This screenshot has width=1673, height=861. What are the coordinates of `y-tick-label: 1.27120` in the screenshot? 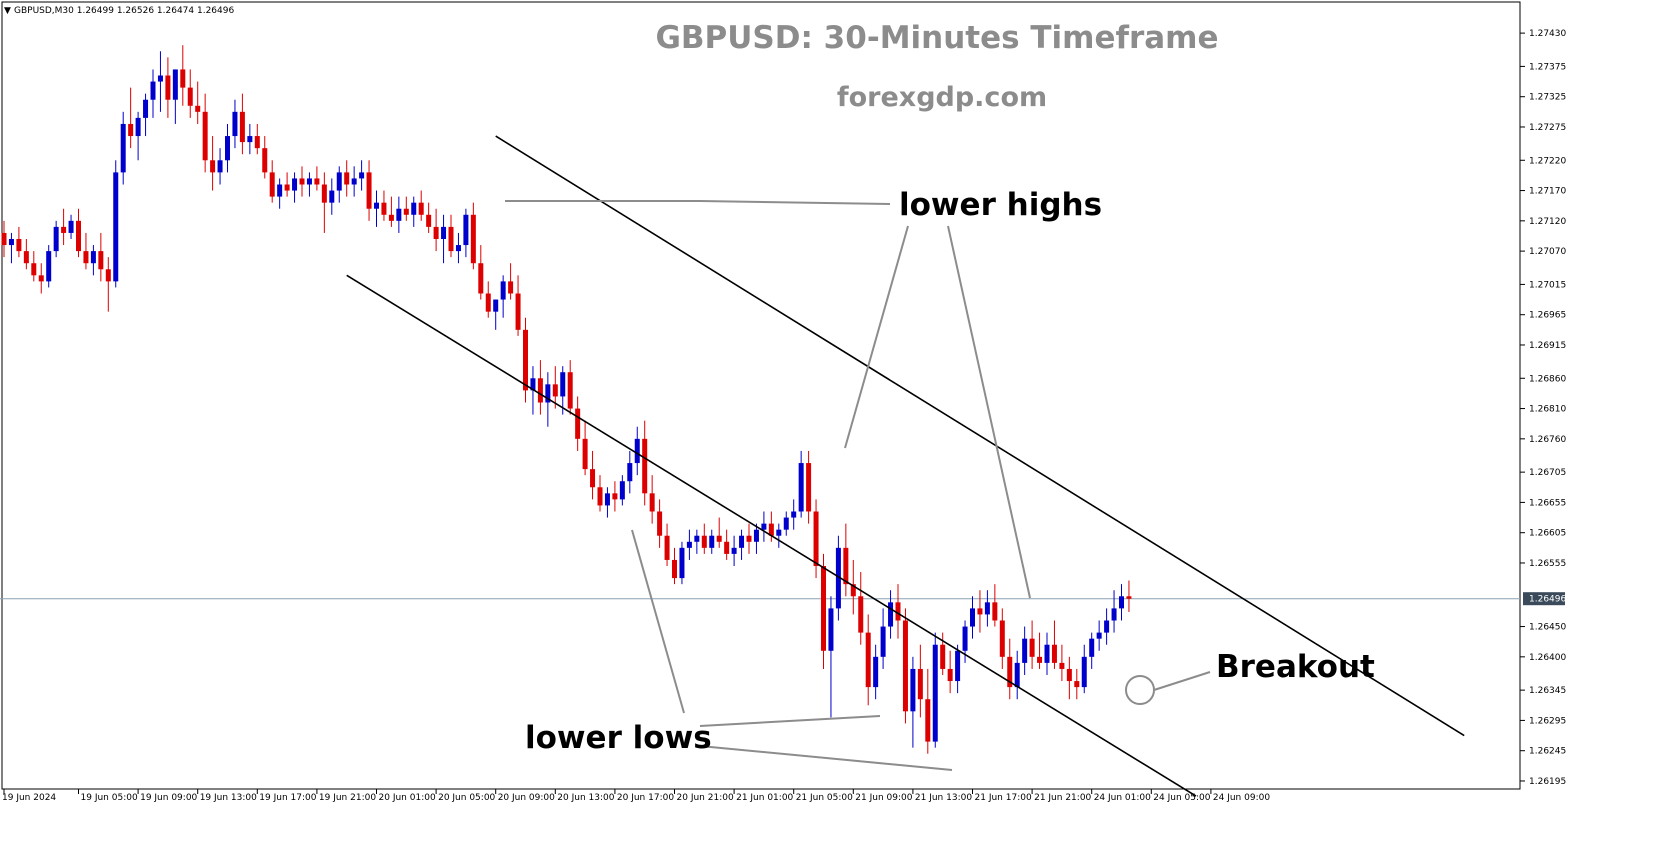 It's located at (1547, 222).